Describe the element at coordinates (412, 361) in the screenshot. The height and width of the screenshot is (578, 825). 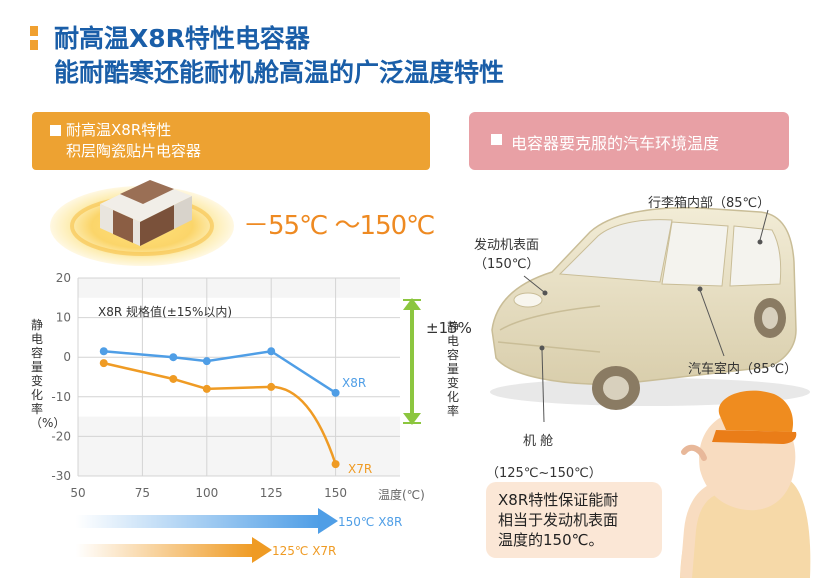
I see `tolerance-arrow` at that location.